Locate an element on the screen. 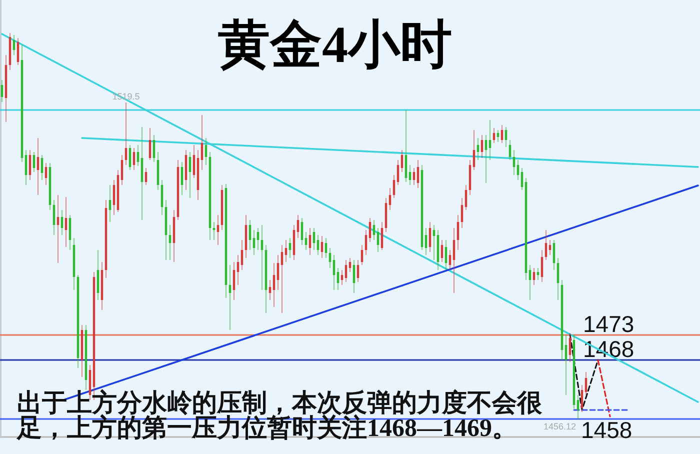 The width and height of the screenshot is (700, 454). ref-line-label: 1473 is located at coordinates (608, 324).